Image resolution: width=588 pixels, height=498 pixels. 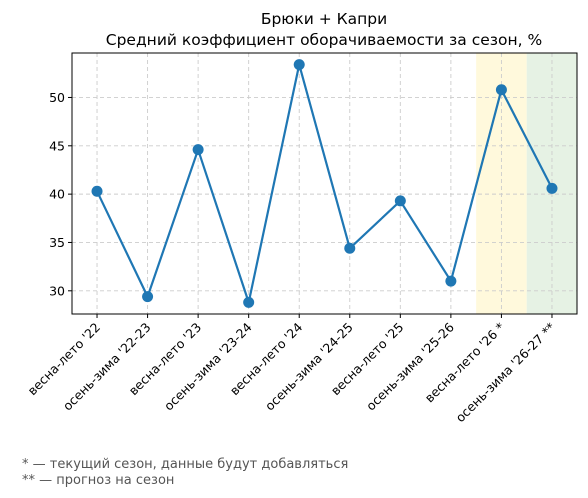 I want to click on x-tick-label: осень-зима '23-24, so click(x=208, y=366).